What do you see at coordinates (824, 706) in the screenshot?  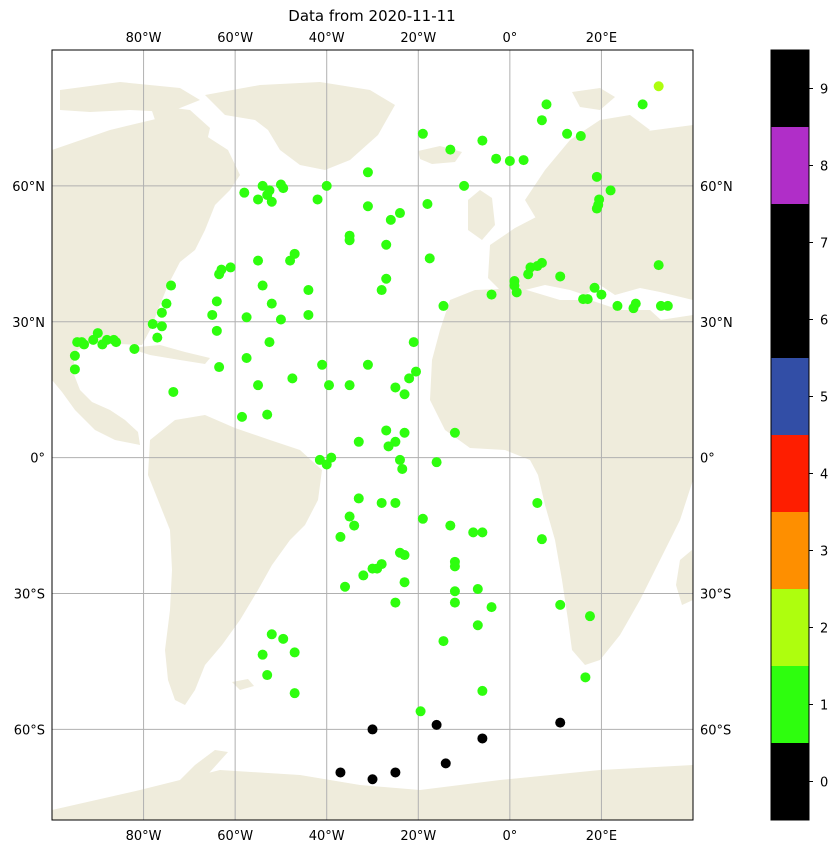 I see `colorbar-tick-label: 1` at bounding box center [824, 706].